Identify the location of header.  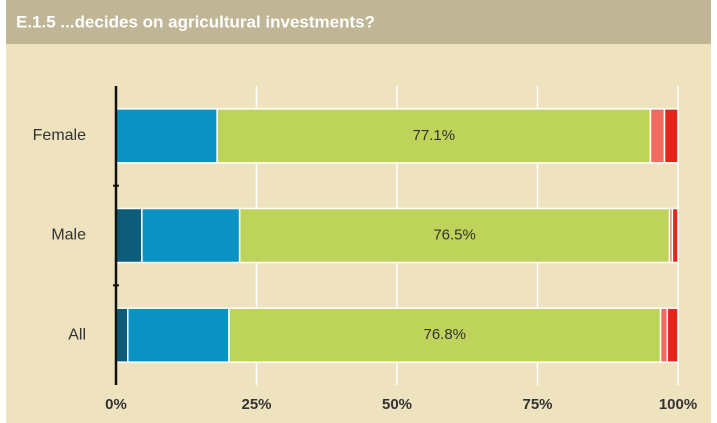
(358, 22).